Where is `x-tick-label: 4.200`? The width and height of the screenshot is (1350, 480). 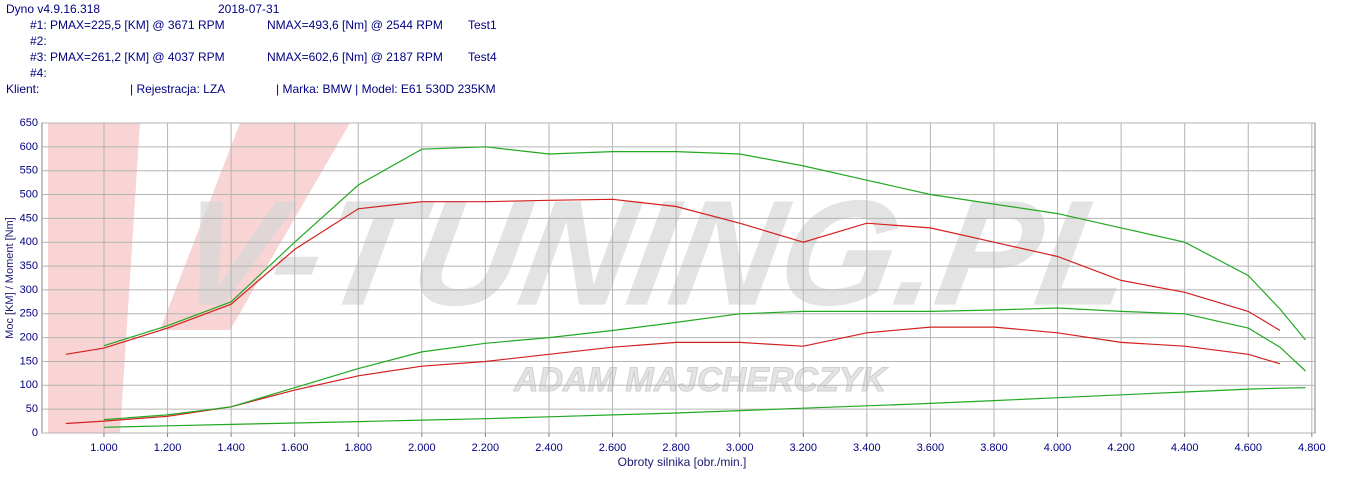 x-tick-label: 4.200 is located at coordinates (1121, 448).